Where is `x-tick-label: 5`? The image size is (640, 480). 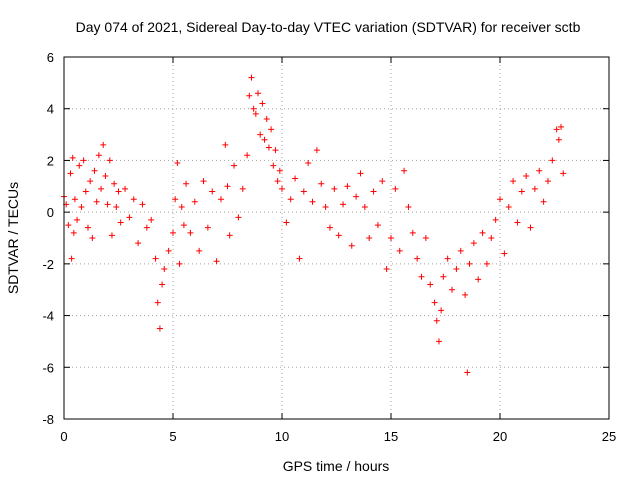 x-tick-label: 5 is located at coordinates (172, 436).